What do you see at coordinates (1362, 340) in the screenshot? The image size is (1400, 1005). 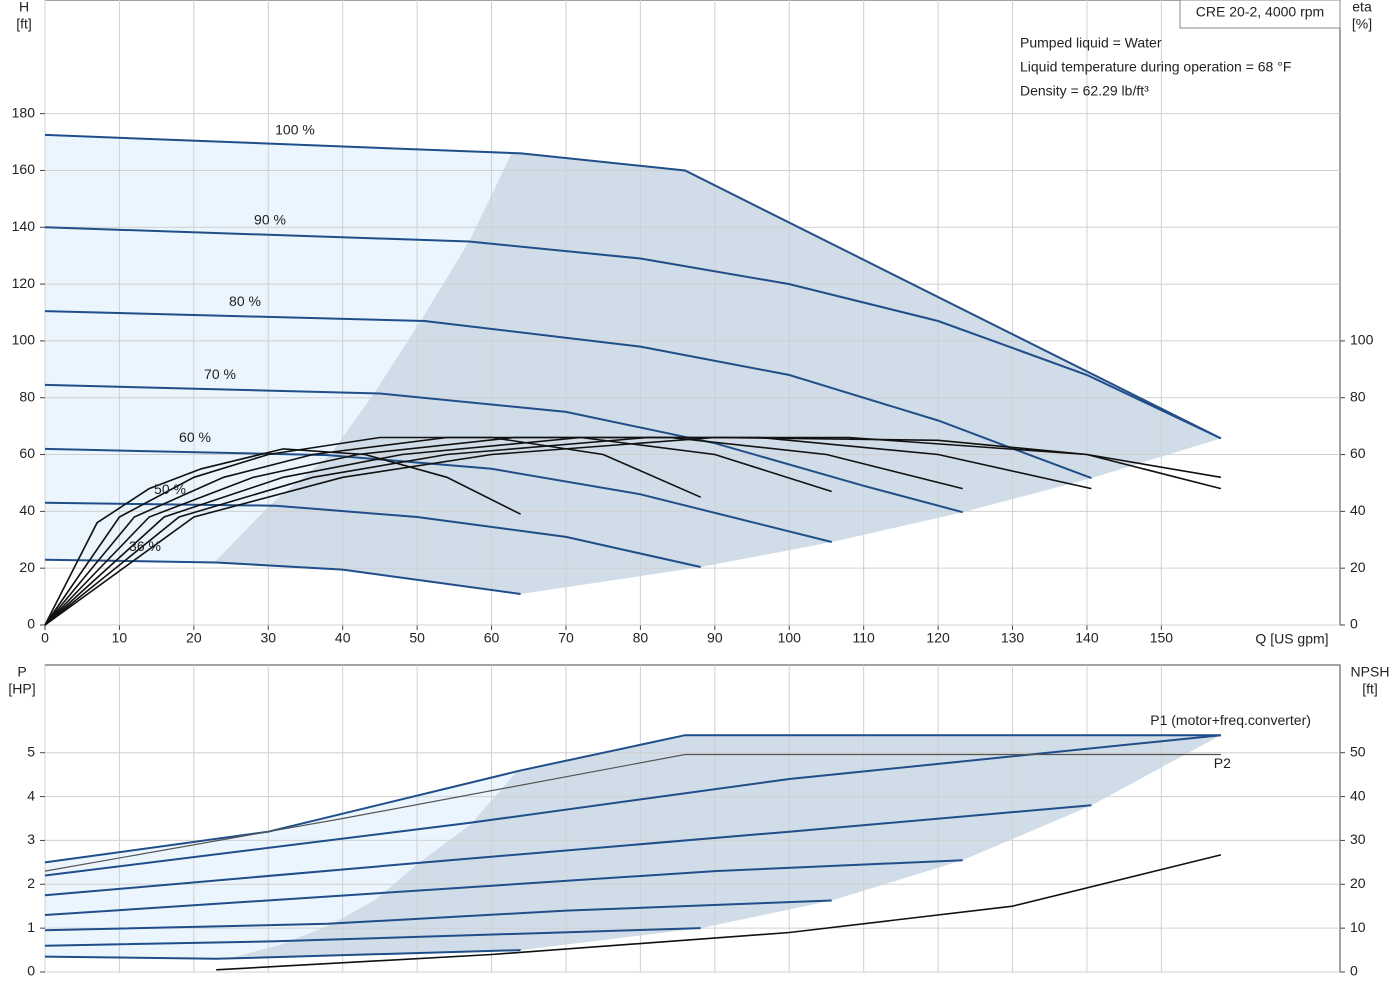 I see `y2-tick-label: 100` at bounding box center [1362, 340].